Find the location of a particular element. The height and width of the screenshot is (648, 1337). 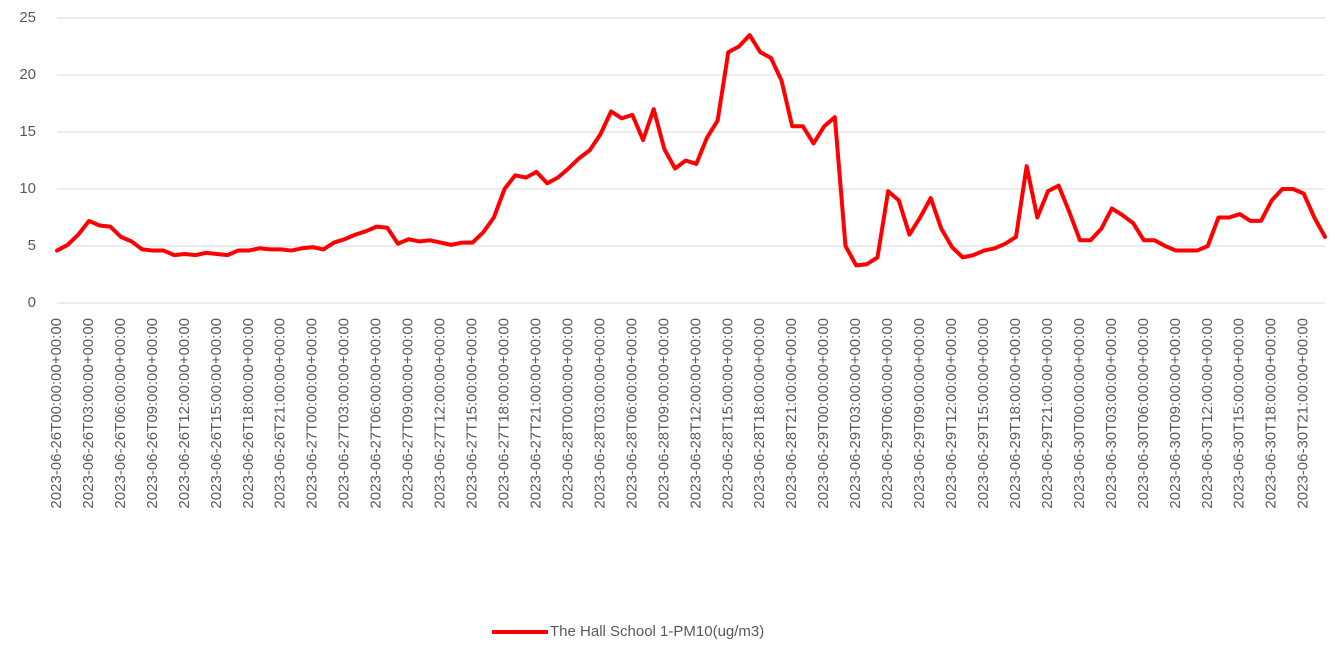

x-tick-label: 2023-06-26T00:00:00+00:00 is located at coordinates (56, 413).